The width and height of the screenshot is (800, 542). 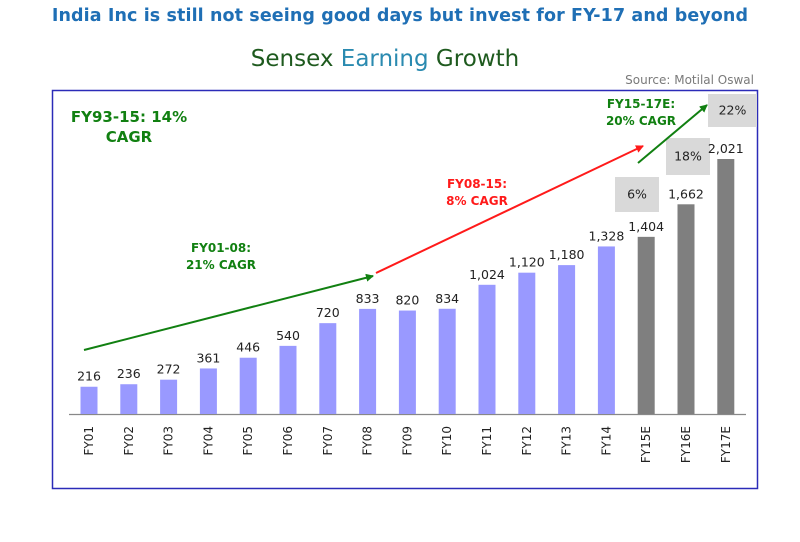 What do you see at coordinates (686, 309) in the screenshot?
I see `bar-fy16e` at bounding box center [686, 309].